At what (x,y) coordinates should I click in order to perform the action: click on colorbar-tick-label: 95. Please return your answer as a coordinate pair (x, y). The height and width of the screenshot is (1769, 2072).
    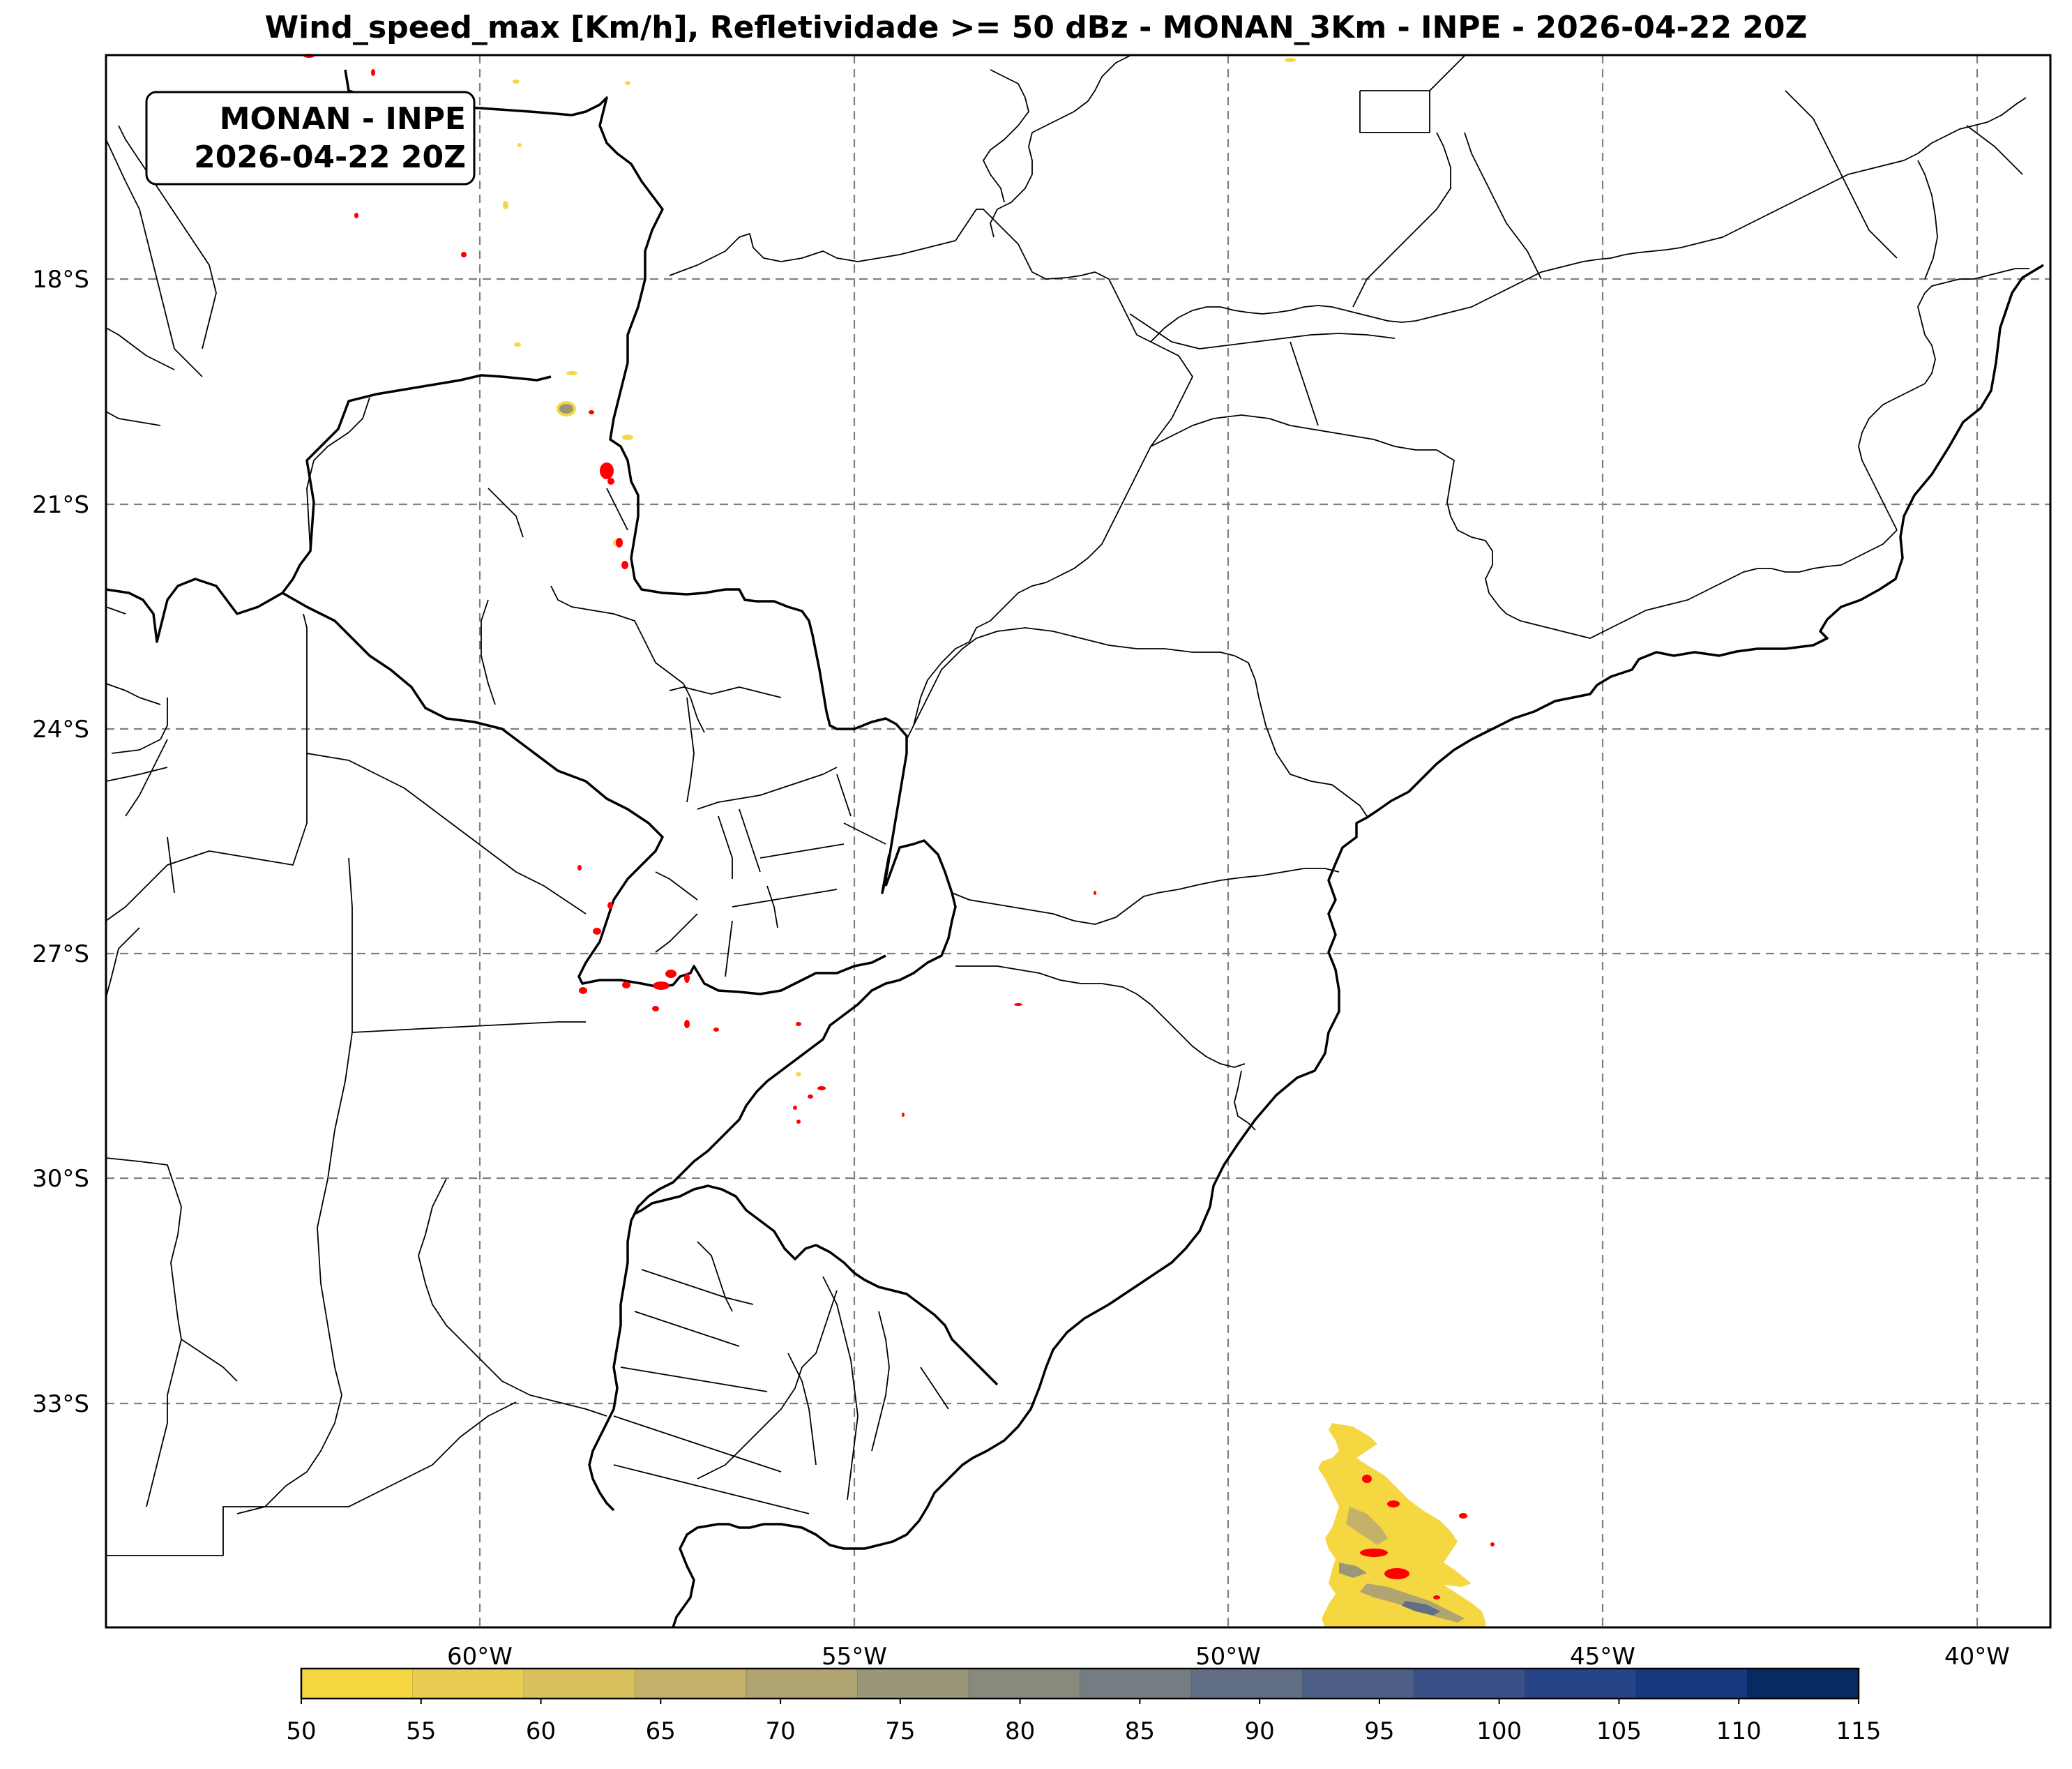
    Looking at the image, I should click on (1379, 1731).